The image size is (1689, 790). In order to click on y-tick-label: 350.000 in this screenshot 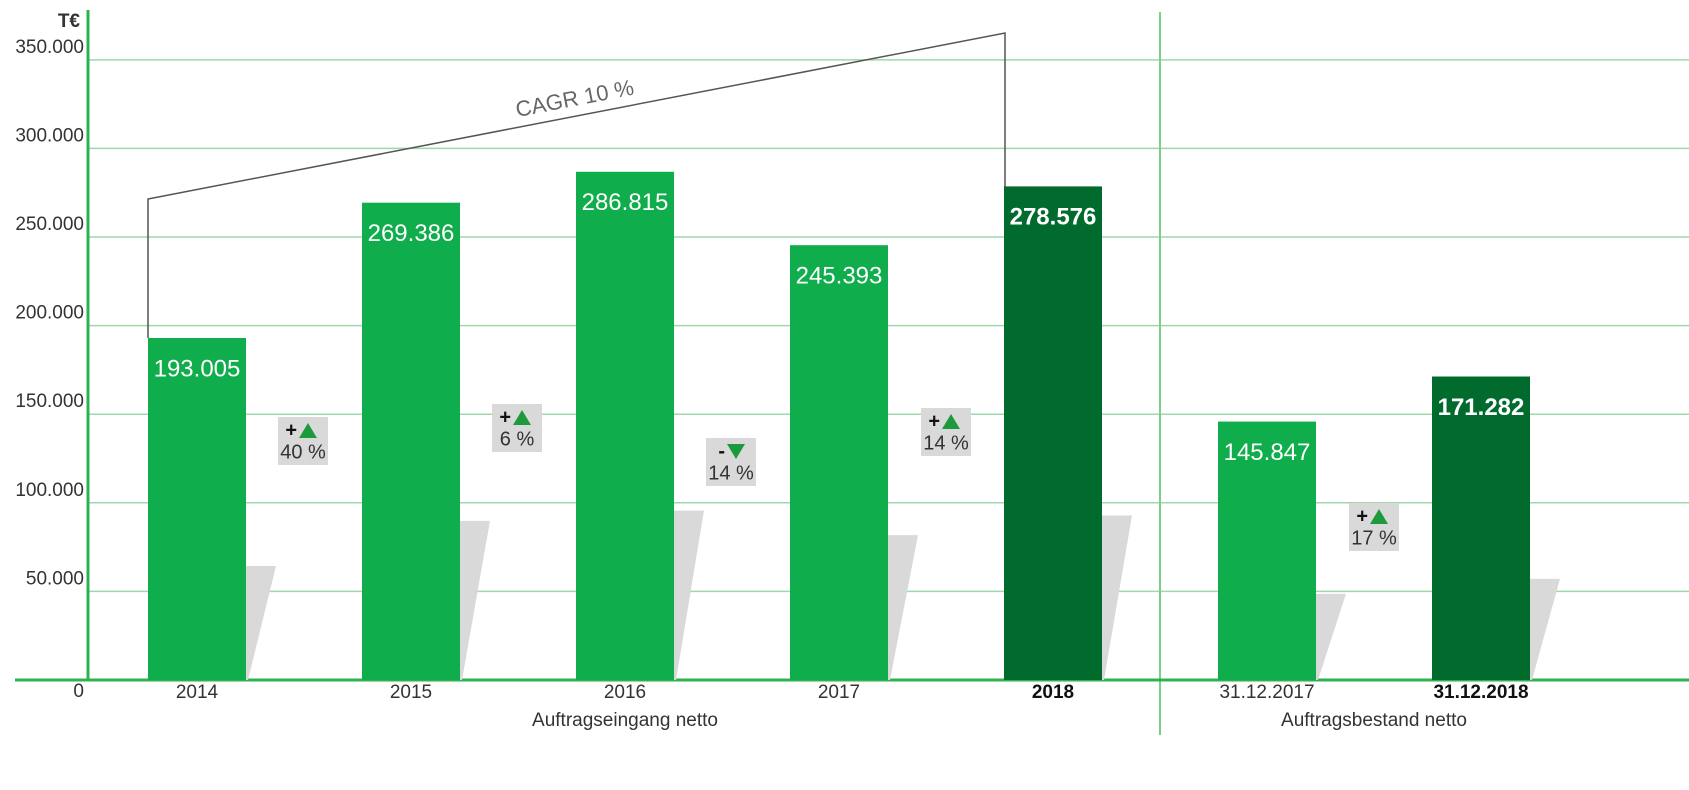, I will do `click(49, 47)`.